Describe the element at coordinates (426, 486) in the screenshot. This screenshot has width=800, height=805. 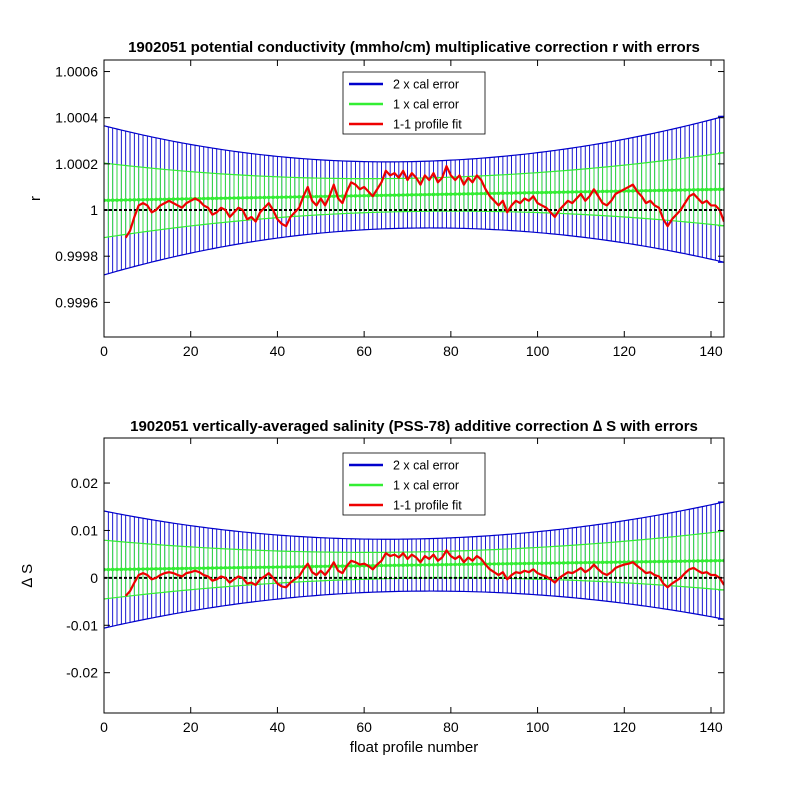
I see `chart-2-legend-label: 1 x cal error` at that location.